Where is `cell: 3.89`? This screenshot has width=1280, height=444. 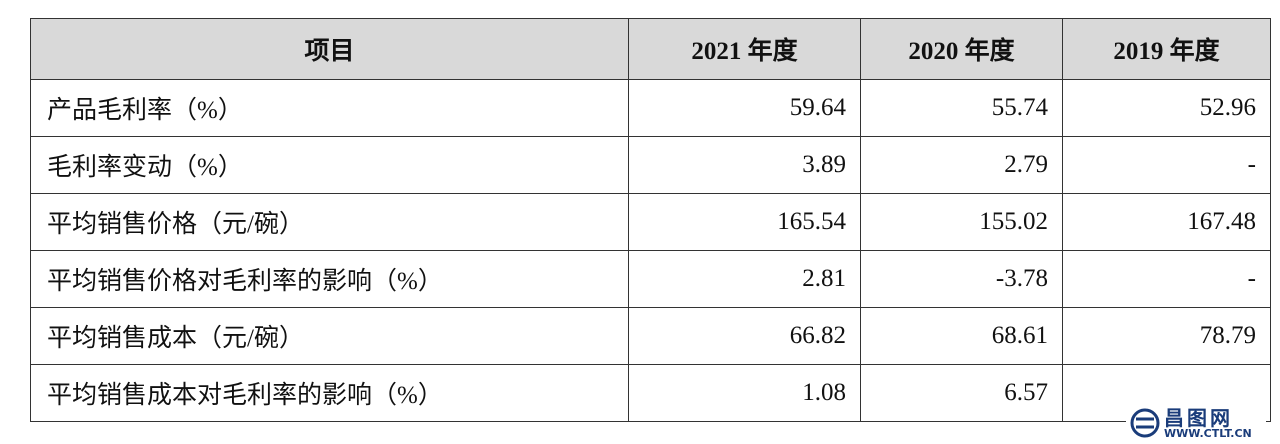
cell: 3.89 is located at coordinates (744, 165).